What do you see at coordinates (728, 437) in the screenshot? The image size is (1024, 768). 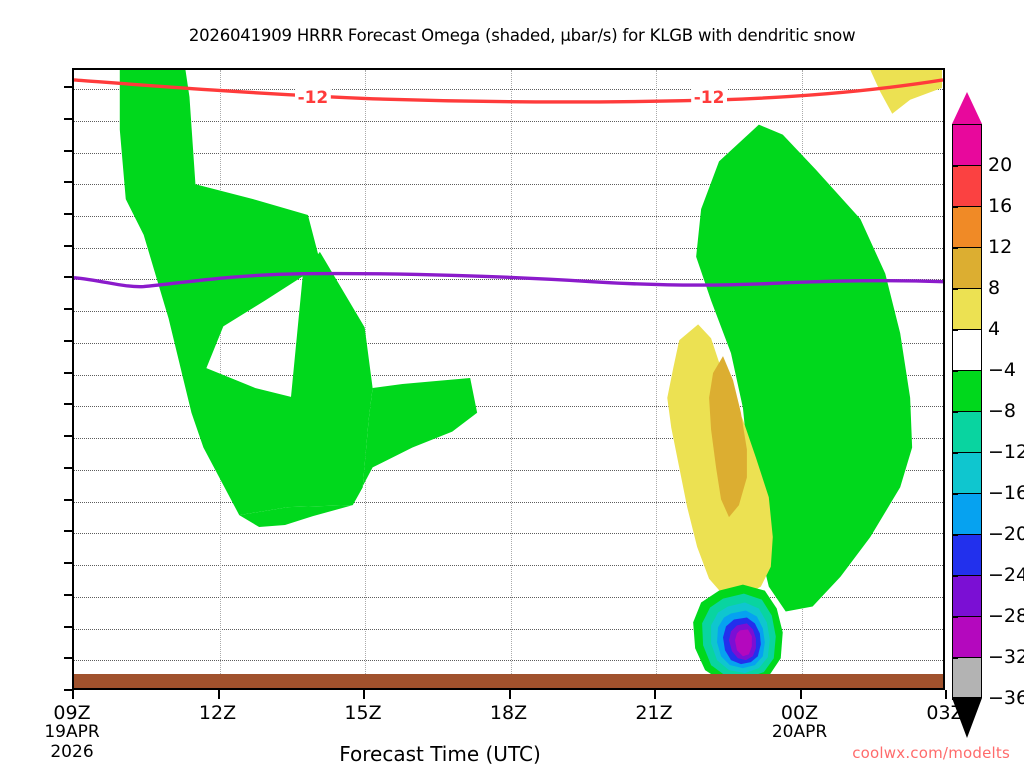 I see `shade-orange-core` at bounding box center [728, 437].